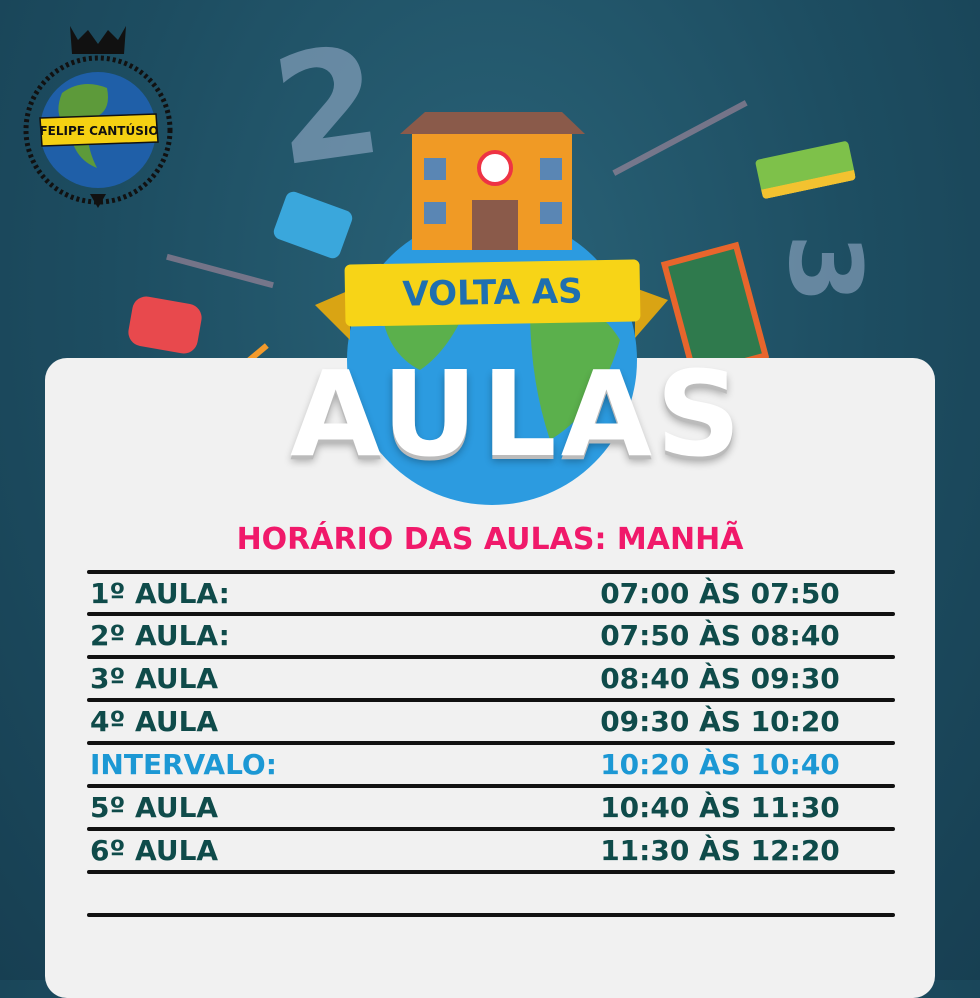  What do you see at coordinates (220, 271) in the screenshot?
I see `chalk-stroke` at bounding box center [220, 271].